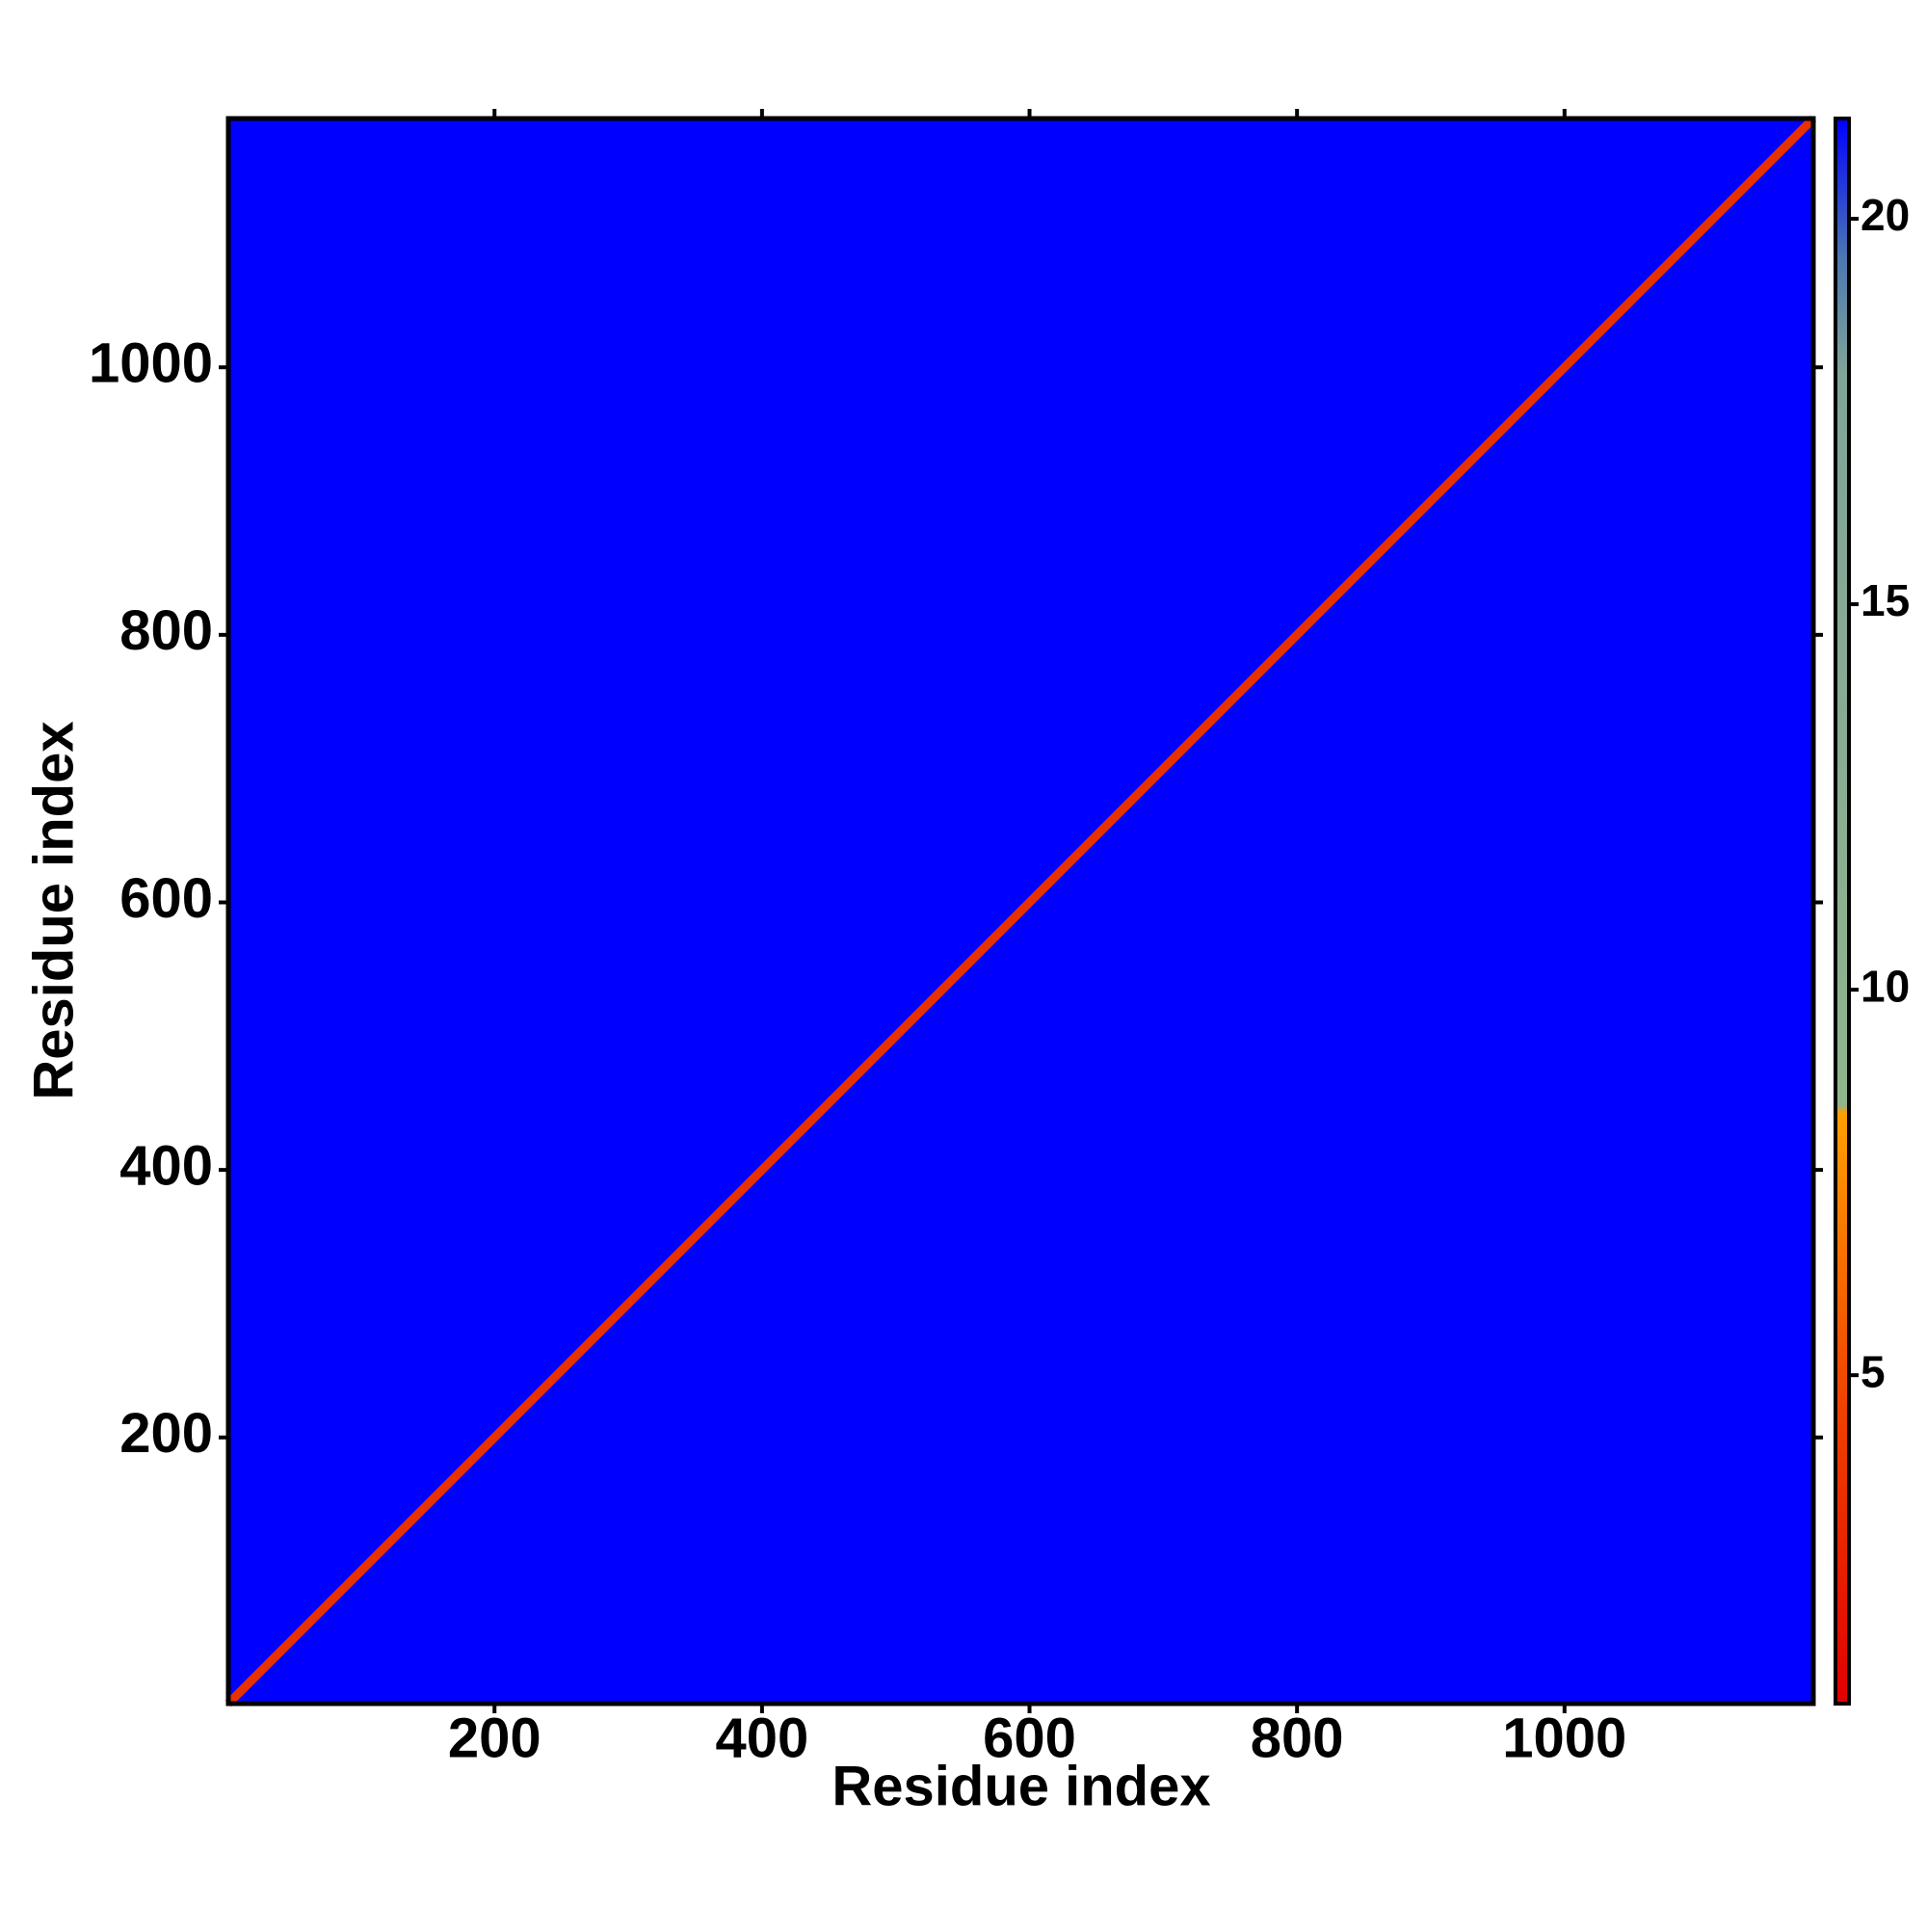  I want to click on y-axis-title: Residue index, so click(53, 910).